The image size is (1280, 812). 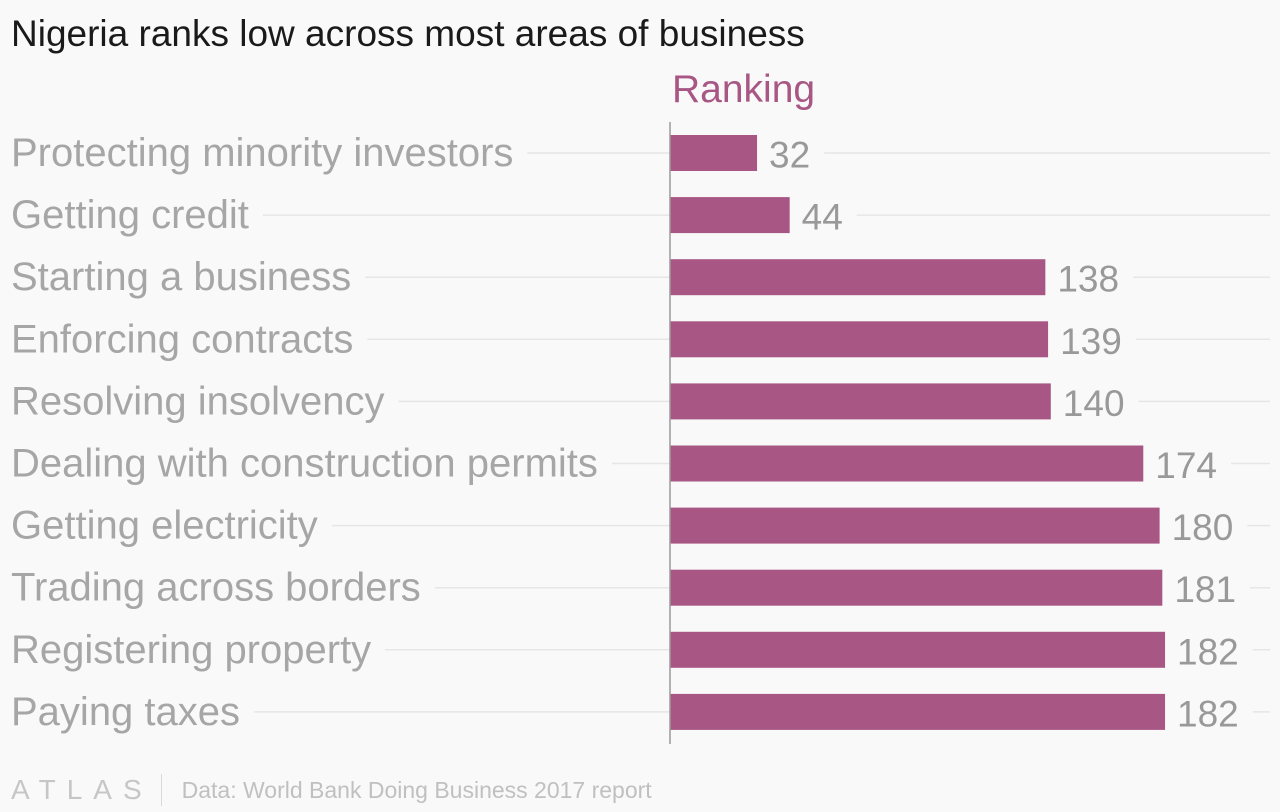 What do you see at coordinates (161, 790) in the screenshot?
I see `footer-divider` at bounding box center [161, 790].